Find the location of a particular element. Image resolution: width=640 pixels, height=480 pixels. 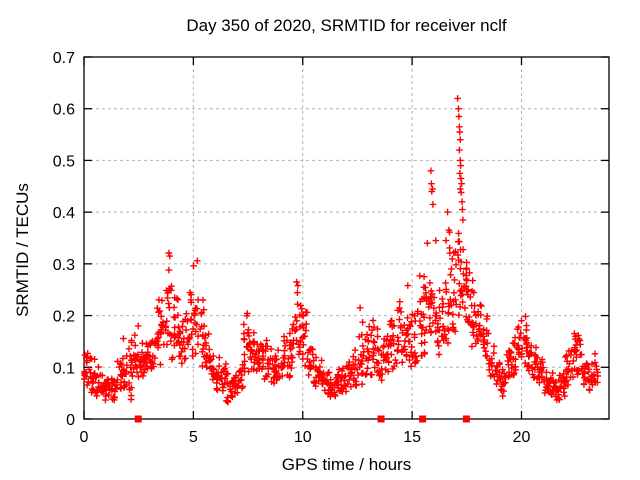

y-tick-label: 0.4 is located at coordinates (64, 213).